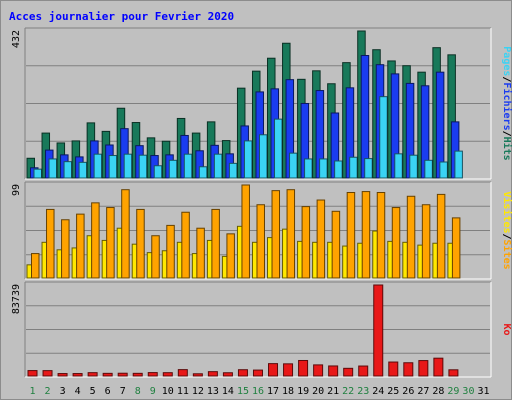 This screenshot has height=401, width=512. I want to click on legend-item-visites: Visites, so click(506, 212).